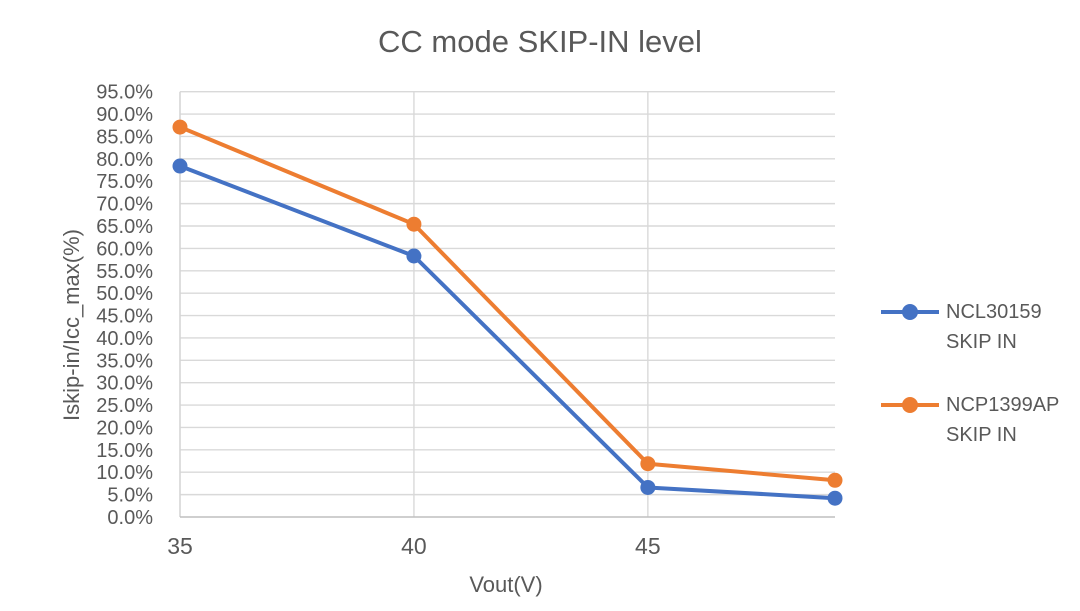 The width and height of the screenshot is (1080, 611). I want to click on y-tick-label: 80.0%, so click(124, 160).